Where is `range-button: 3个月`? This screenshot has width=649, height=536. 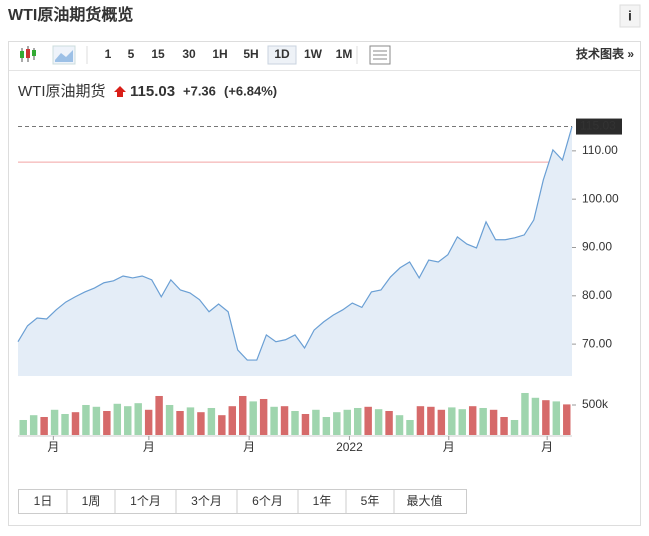
range-button: 3个月 is located at coordinates (206, 501).